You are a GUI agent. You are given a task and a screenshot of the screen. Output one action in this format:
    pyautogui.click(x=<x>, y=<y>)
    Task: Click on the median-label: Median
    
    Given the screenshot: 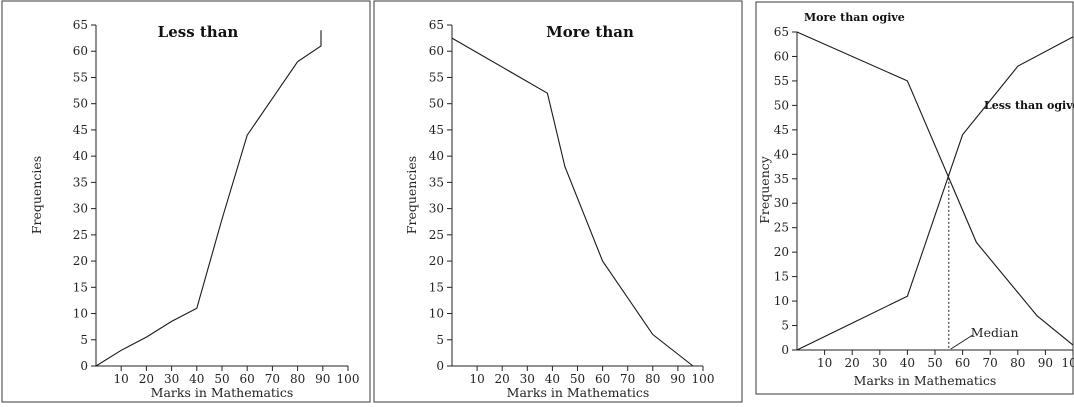 What is the action you would take?
    pyautogui.click(x=995, y=332)
    